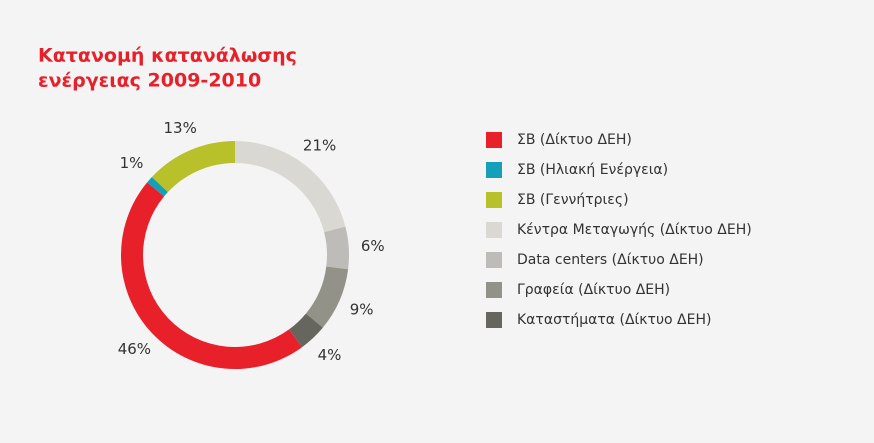 The width and height of the screenshot is (874, 443). I want to click on chart-title: ενέργειας 2009-2010, so click(149, 81).